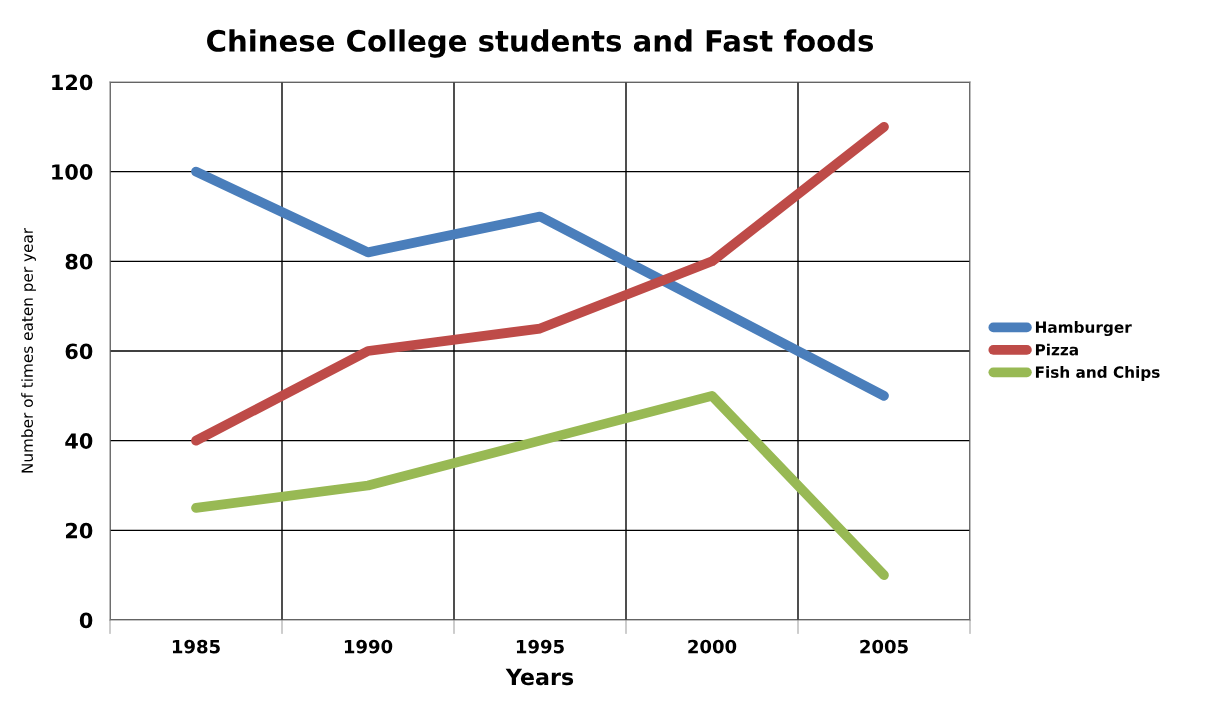 This screenshot has width=1208, height=707. I want to click on x-axis-title: Years, so click(539, 677).